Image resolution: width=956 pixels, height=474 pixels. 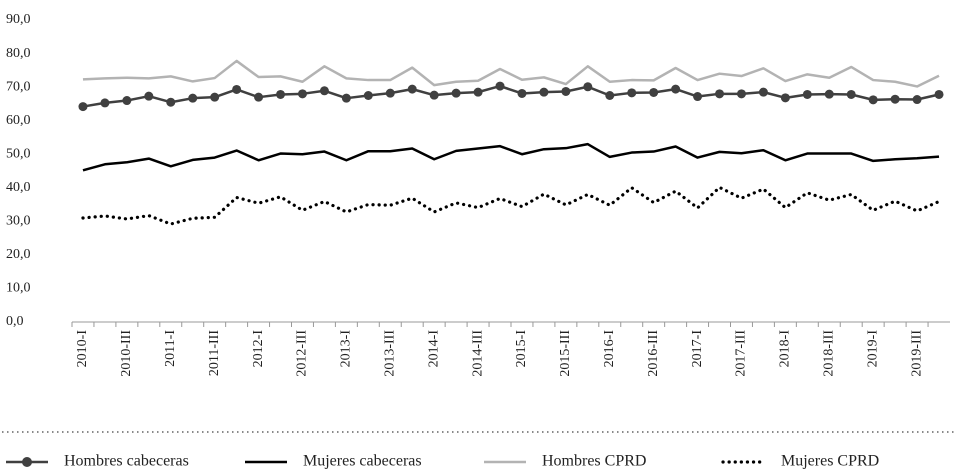 I want to click on x-tick-label: 2013-III, so click(x=389, y=353).